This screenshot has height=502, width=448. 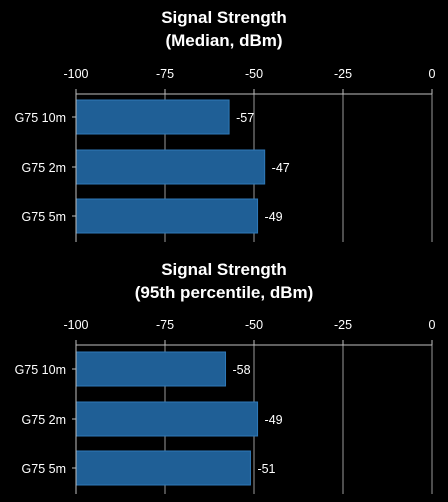 What do you see at coordinates (44, 217) in the screenshot?
I see `chart-1-category-label-3: G75 5m` at bounding box center [44, 217].